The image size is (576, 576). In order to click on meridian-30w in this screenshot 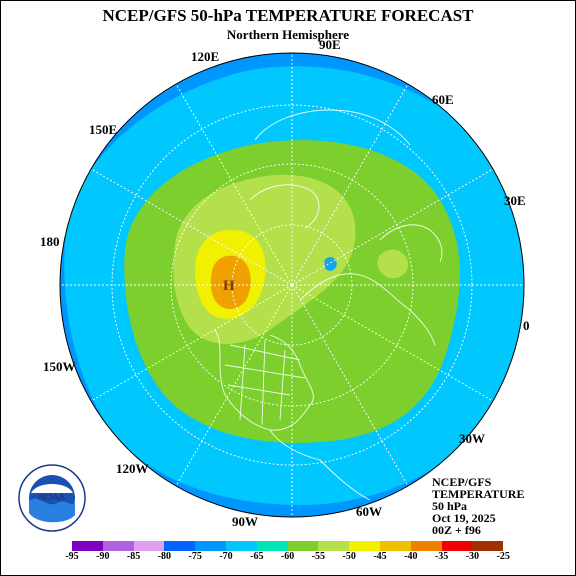, I will do `click(392, 343)`.